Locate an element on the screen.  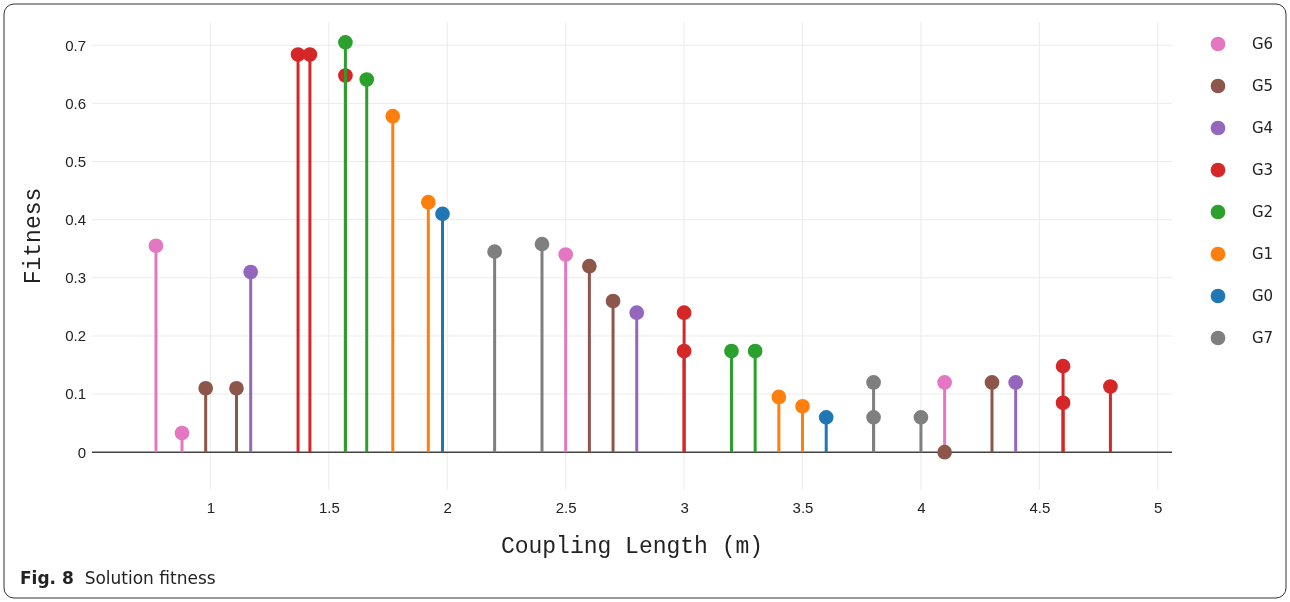
caption: Fig. 8 Solution fitness is located at coordinates (118, 578).